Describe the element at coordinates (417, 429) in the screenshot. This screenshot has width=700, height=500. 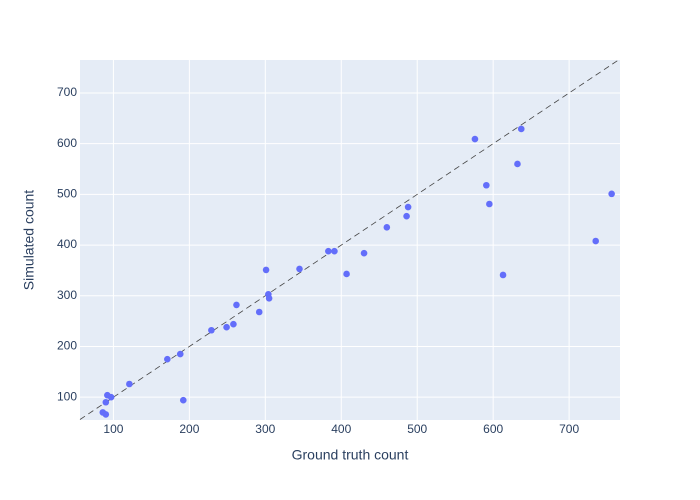
I see `x-tick-label: 500` at that location.